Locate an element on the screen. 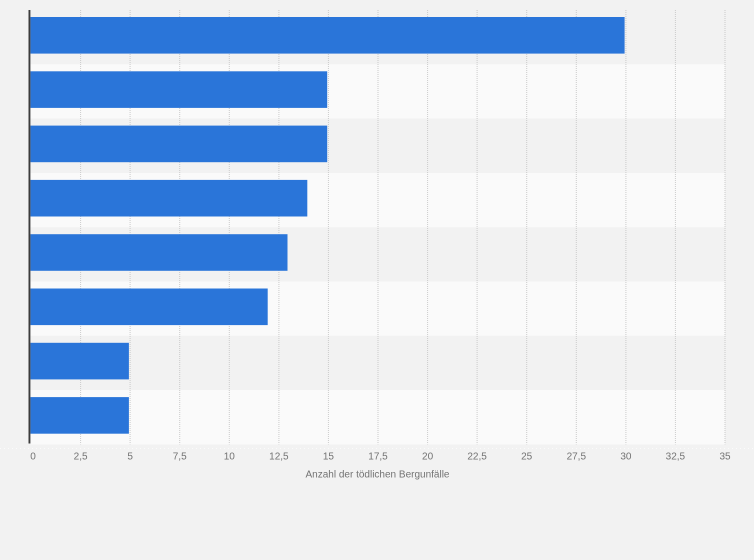 The image size is (754, 560). svg-text: 5 is located at coordinates (130, 457).